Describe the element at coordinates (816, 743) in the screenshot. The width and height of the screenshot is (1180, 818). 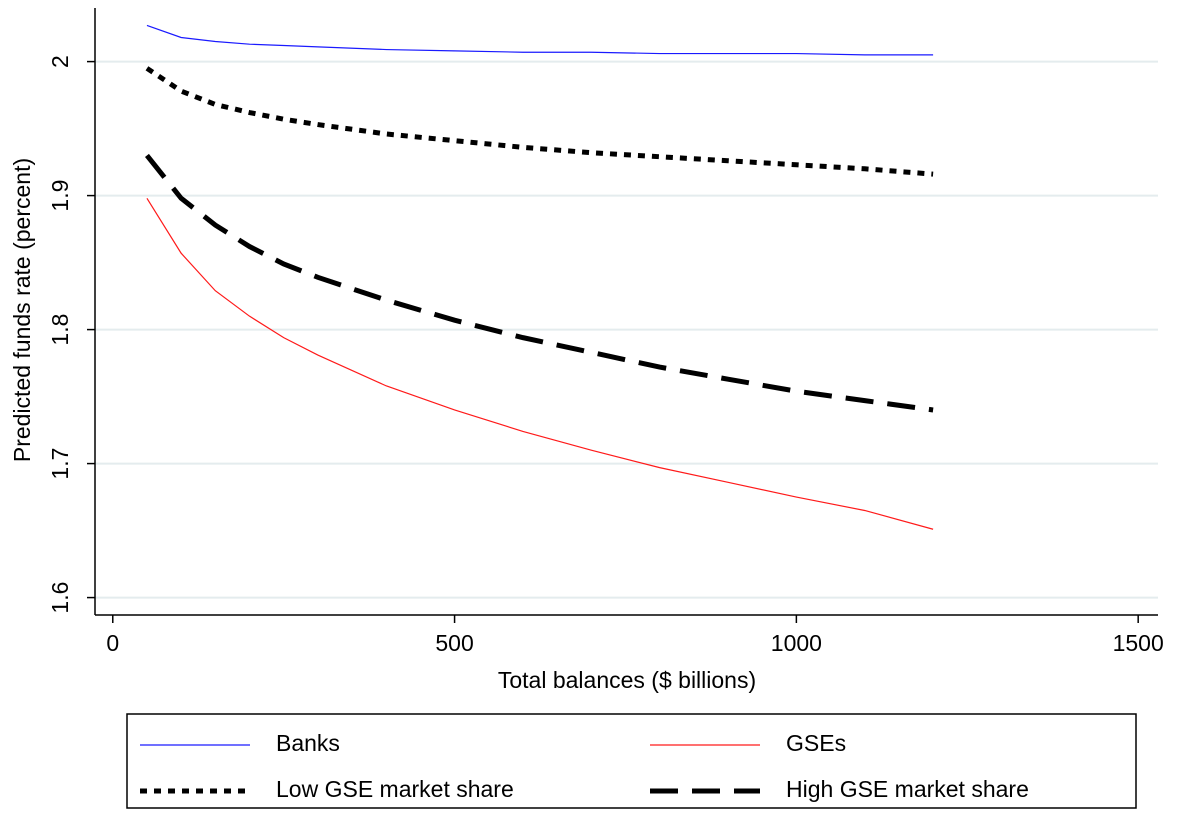
I see `legend-label: GSEs` at that location.